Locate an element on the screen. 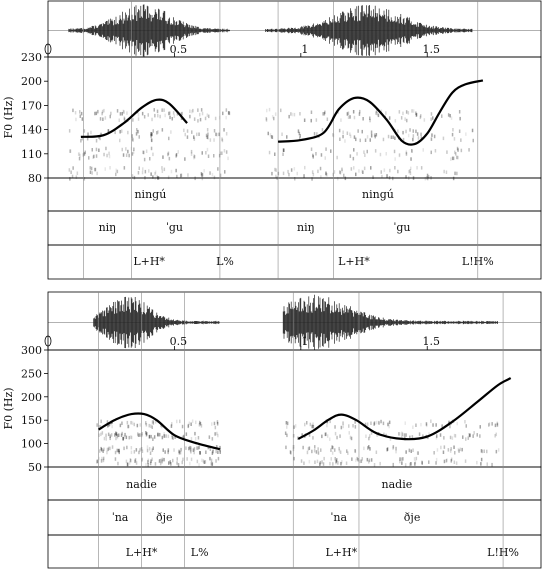 This screenshot has height=573, width=546. y-tick-label: 250 is located at coordinates (31, 373).